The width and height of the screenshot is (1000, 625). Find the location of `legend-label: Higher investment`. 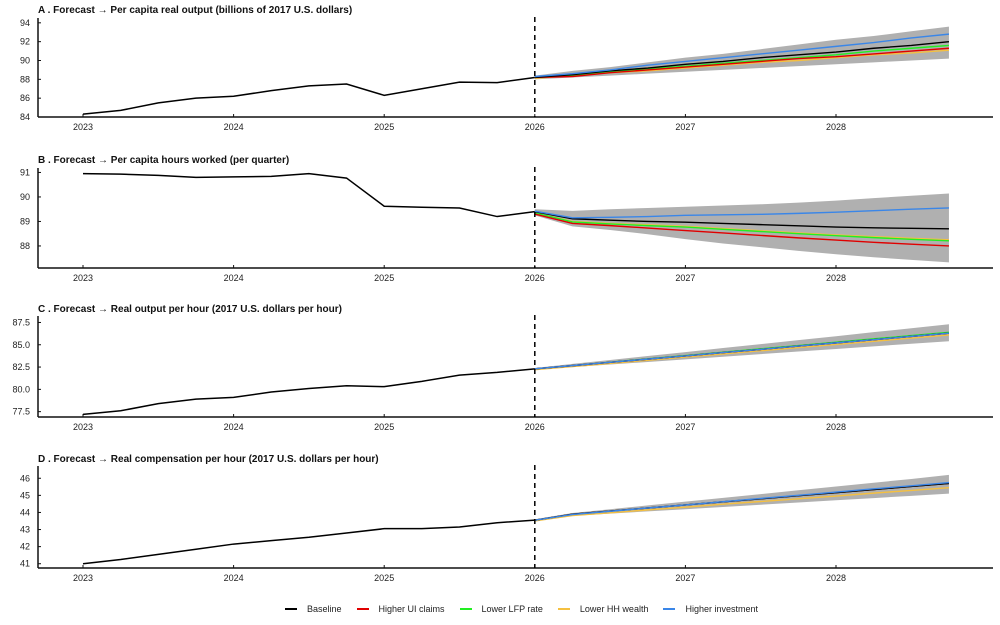

legend-label: Higher investment is located at coordinates (721, 609).